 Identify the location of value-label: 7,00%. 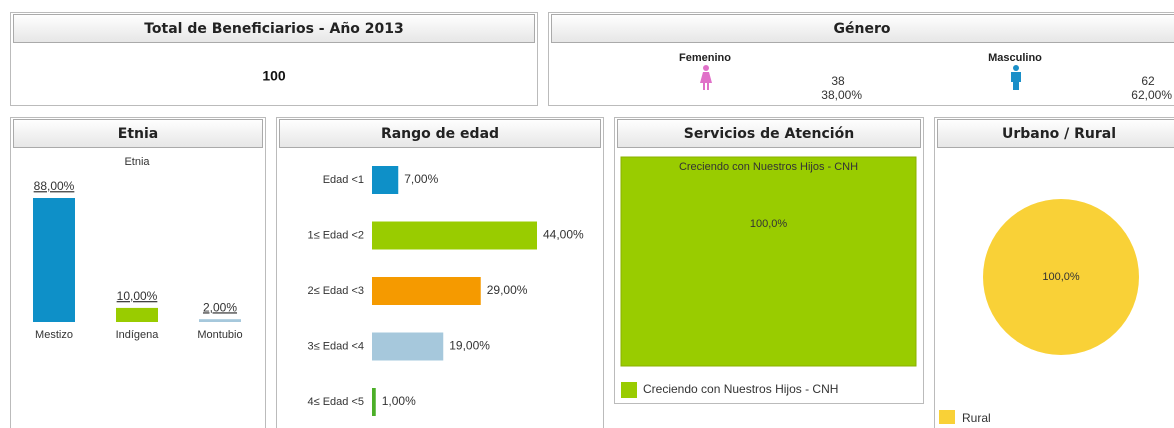
(421, 179).